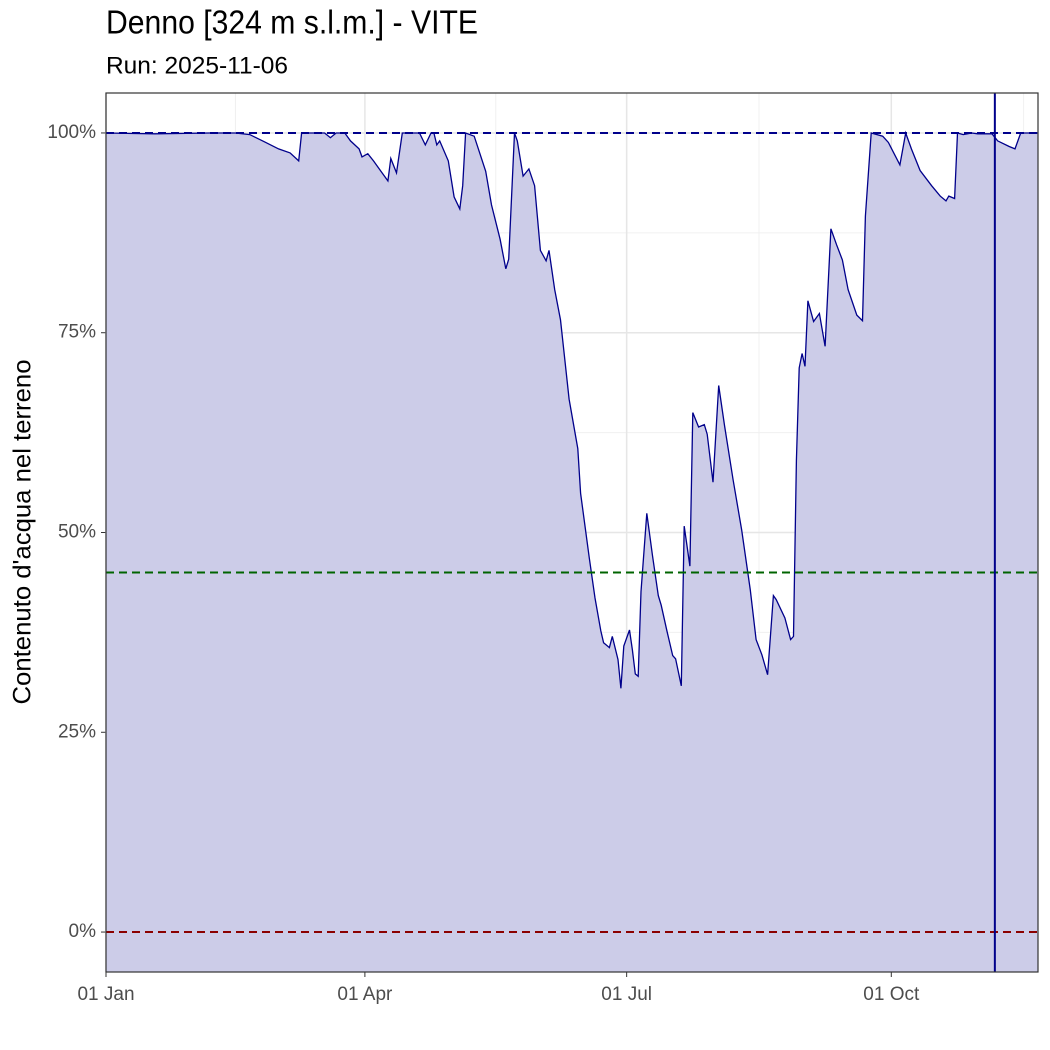 The image size is (1050, 1050). I want to click on x-tick-label: 01 Apr, so click(365, 994).